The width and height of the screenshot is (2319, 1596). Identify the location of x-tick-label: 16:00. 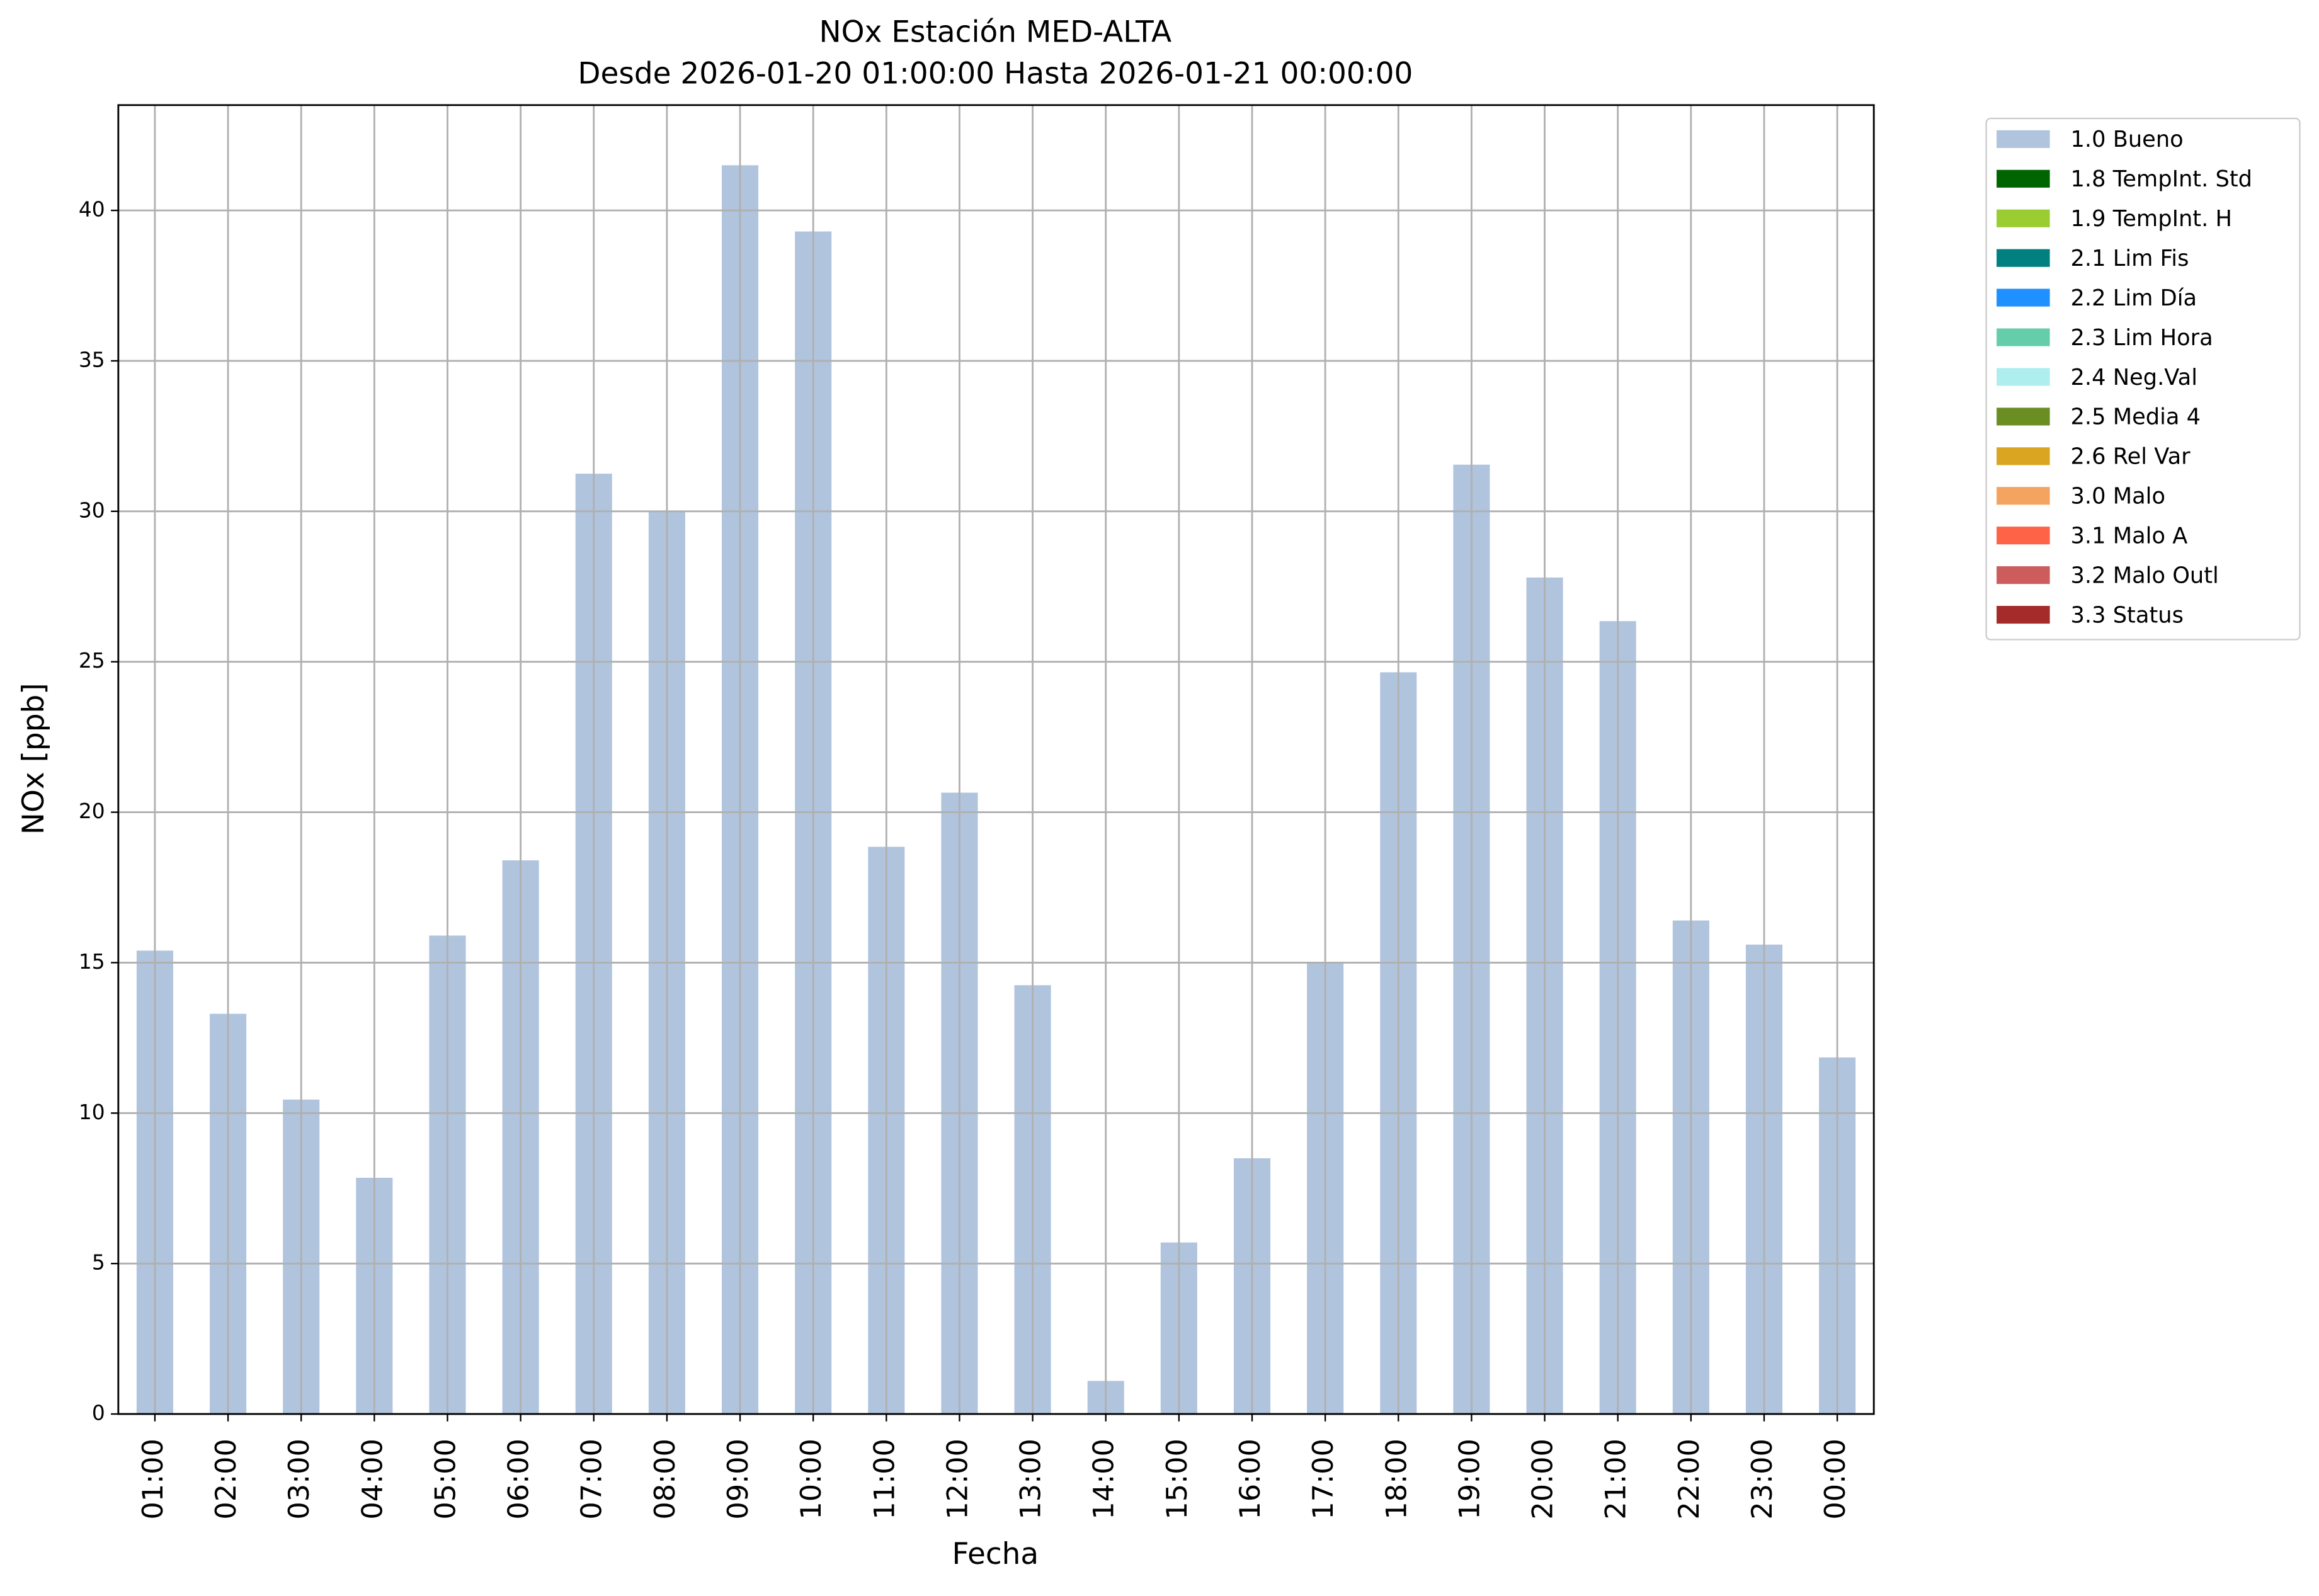
(1250, 1479).